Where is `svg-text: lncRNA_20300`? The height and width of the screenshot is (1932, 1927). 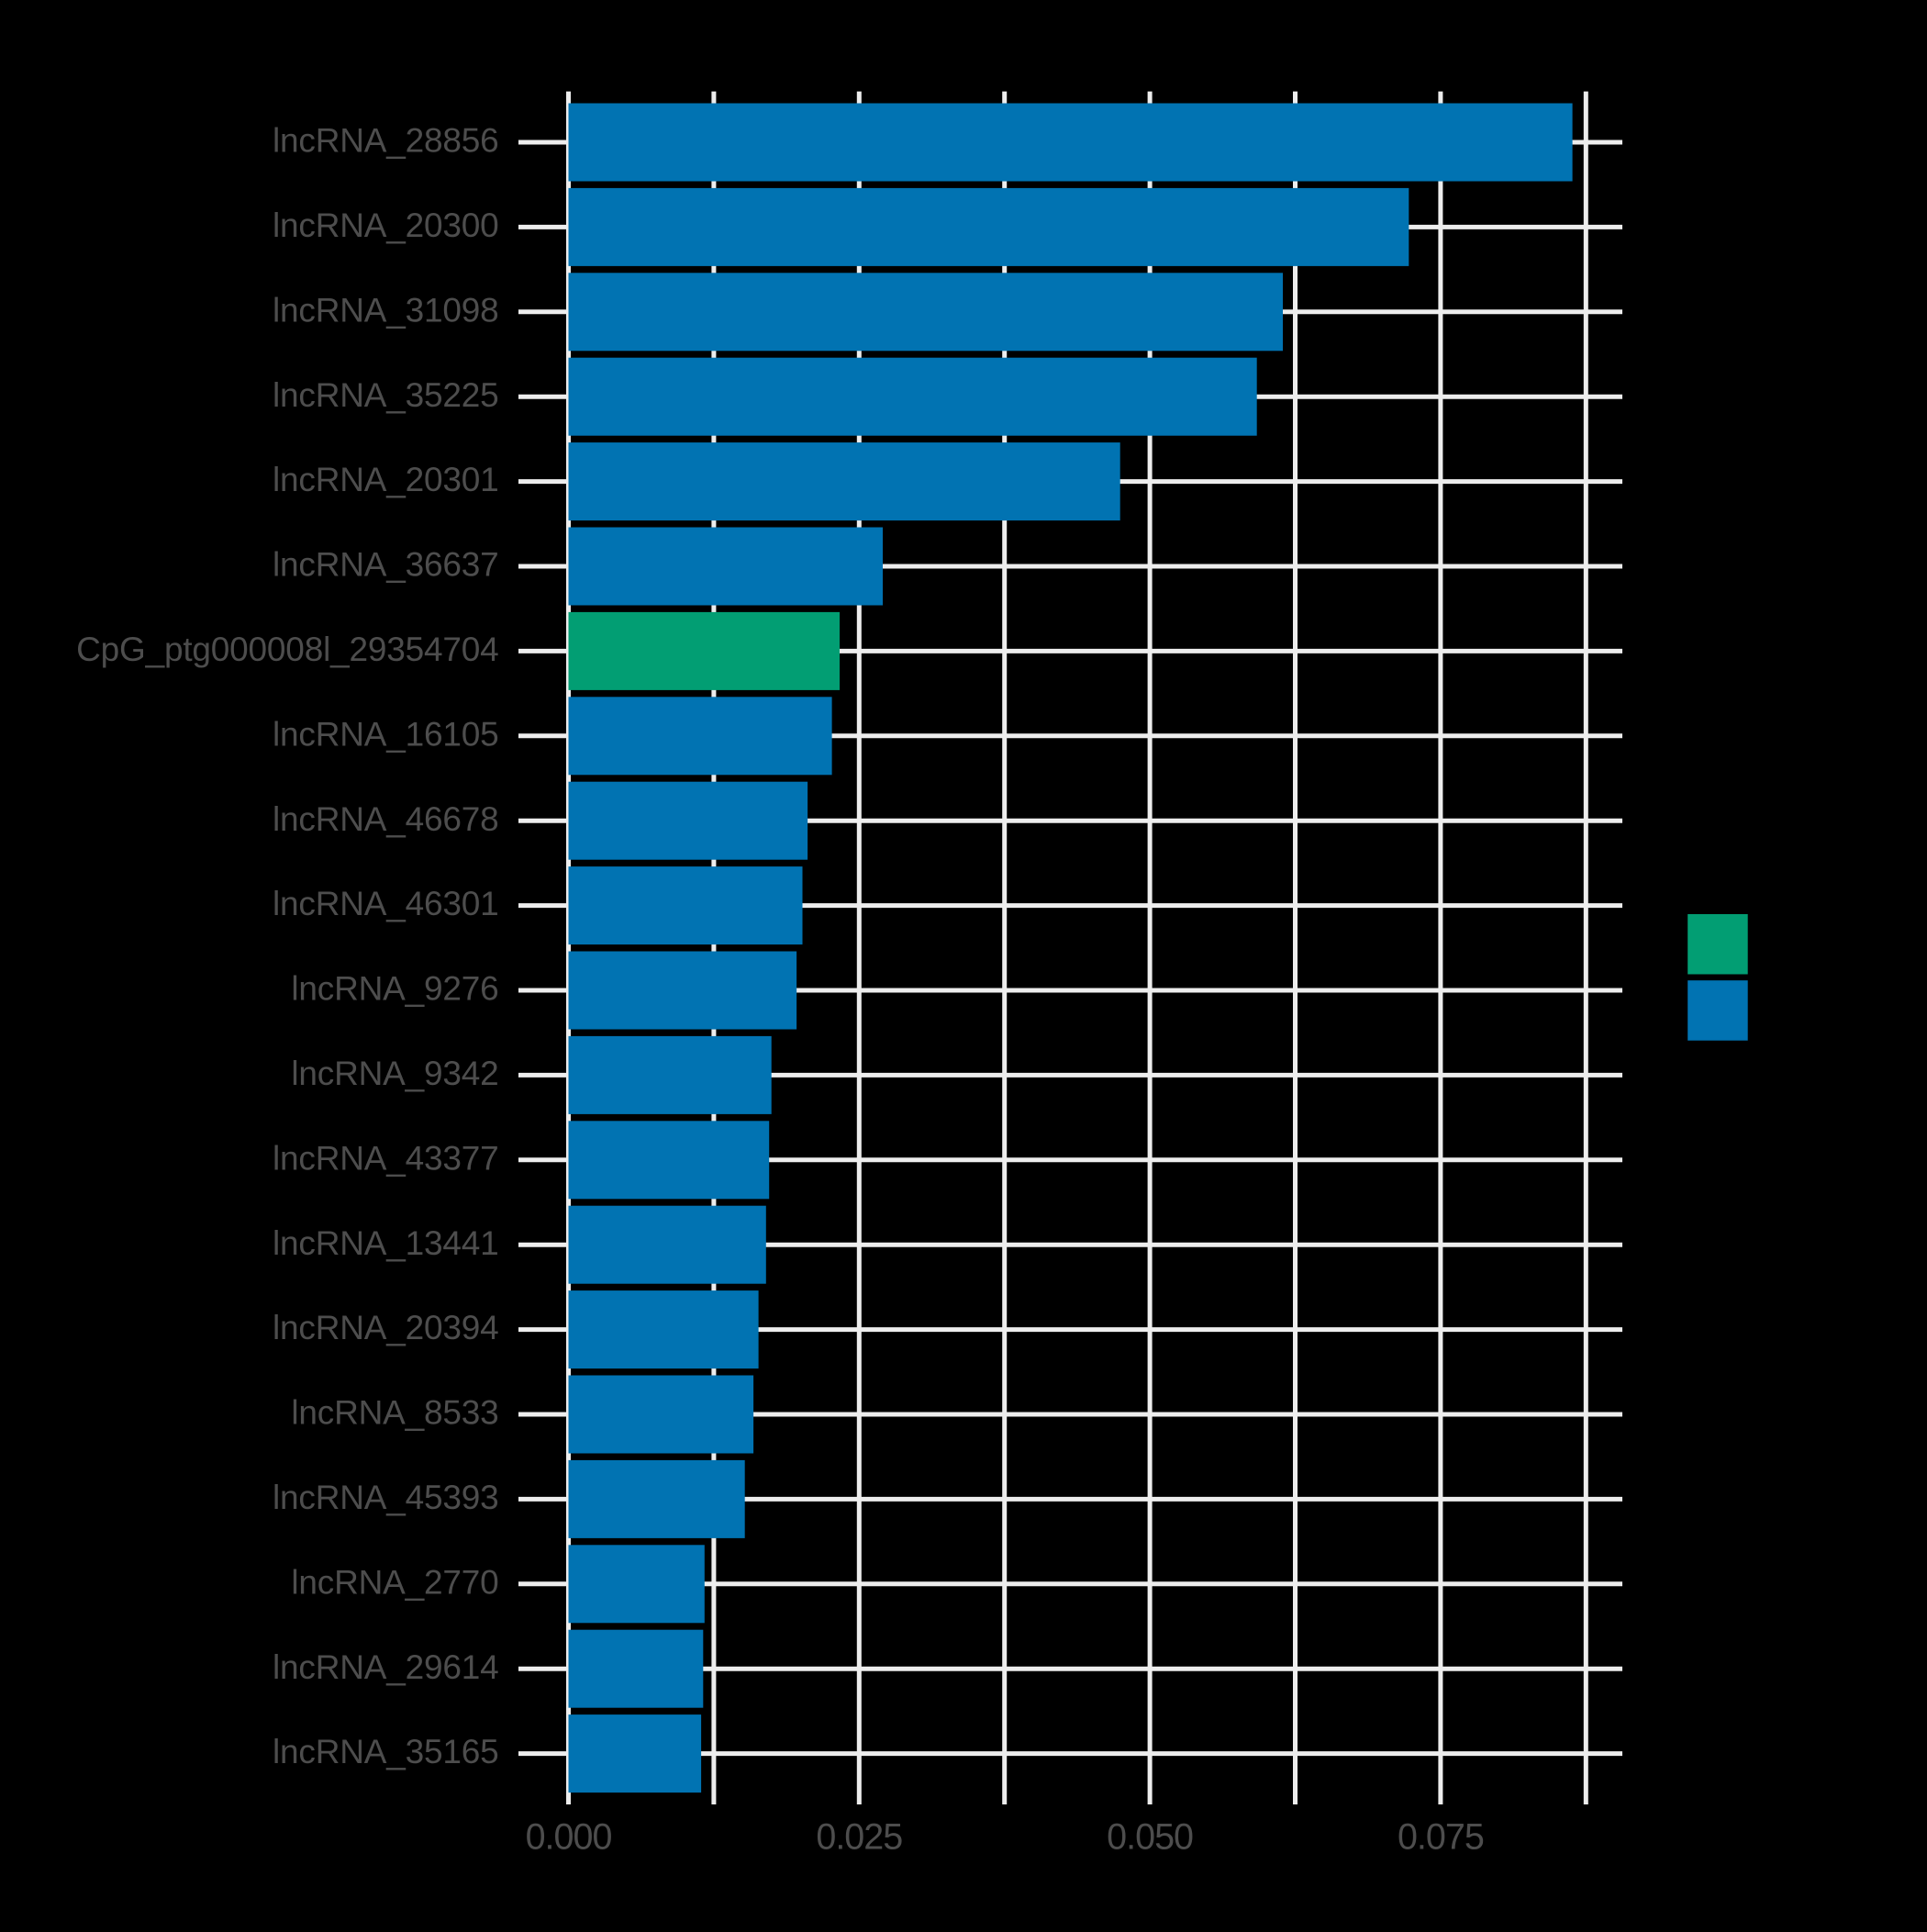 svg-text: lncRNA_20300 is located at coordinates (385, 225).